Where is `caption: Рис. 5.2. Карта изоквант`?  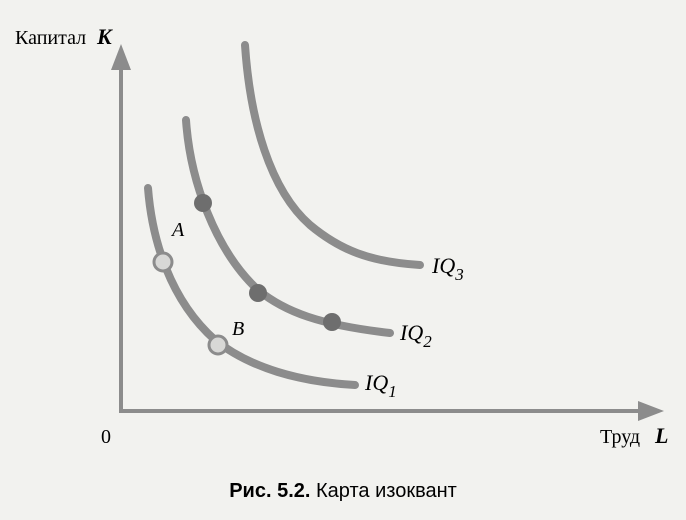
caption: Рис. 5.2. Карта изоквант is located at coordinates (343, 491).